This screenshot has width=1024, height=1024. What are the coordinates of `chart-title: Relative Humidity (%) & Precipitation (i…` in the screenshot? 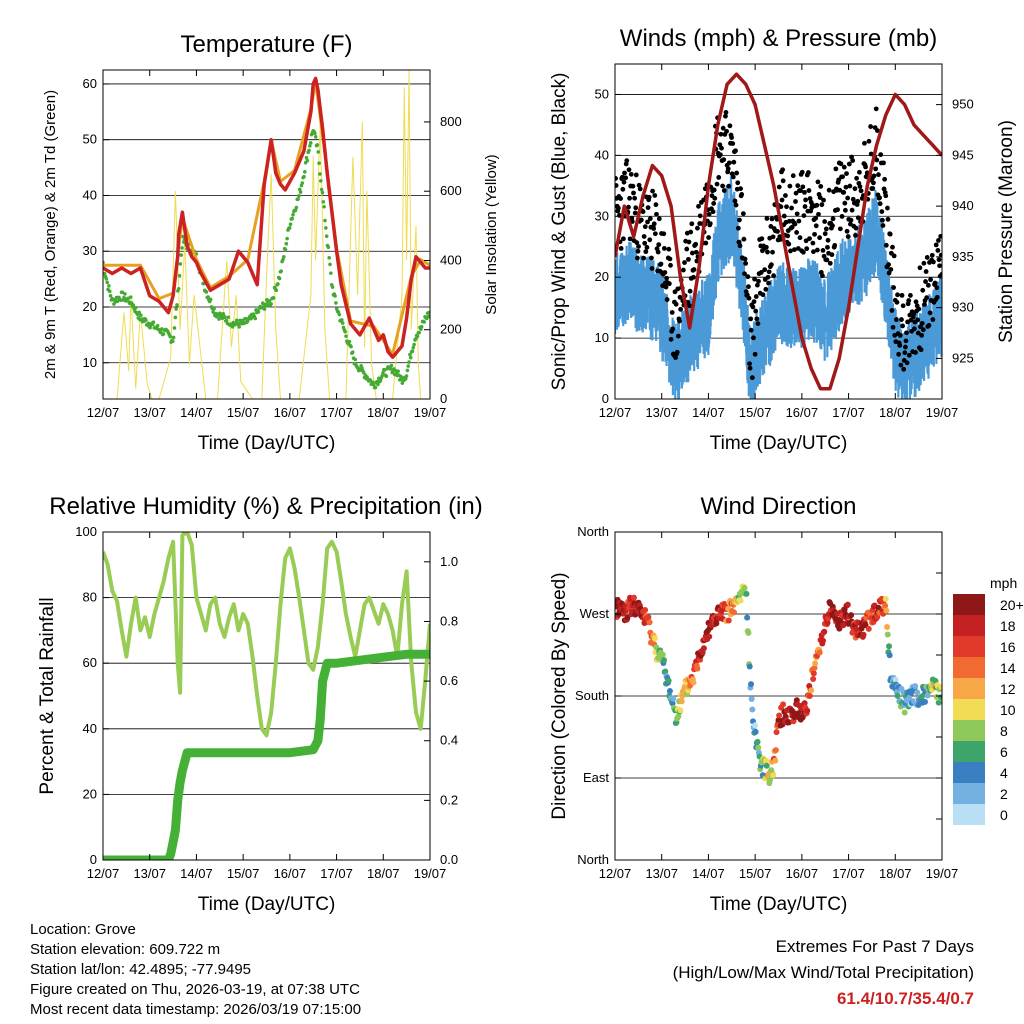 It's located at (265, 506).